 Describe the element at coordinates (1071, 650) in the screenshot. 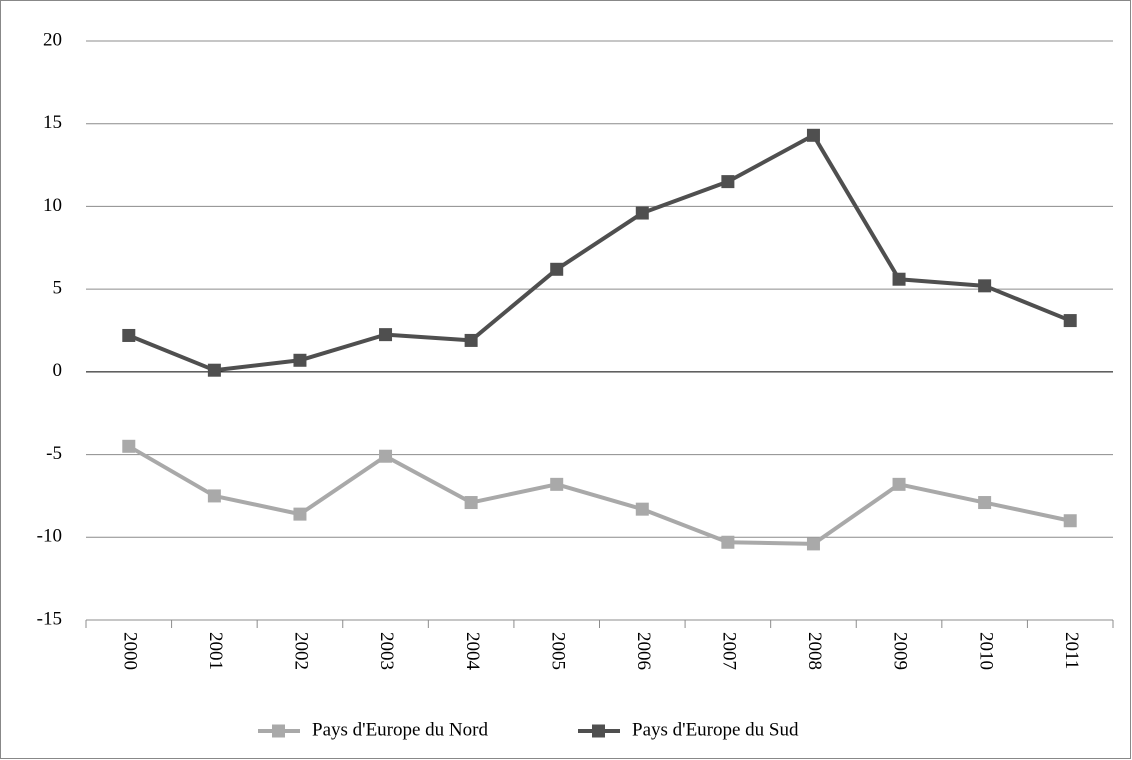

I see `x-tick-label: 2011` at that location.